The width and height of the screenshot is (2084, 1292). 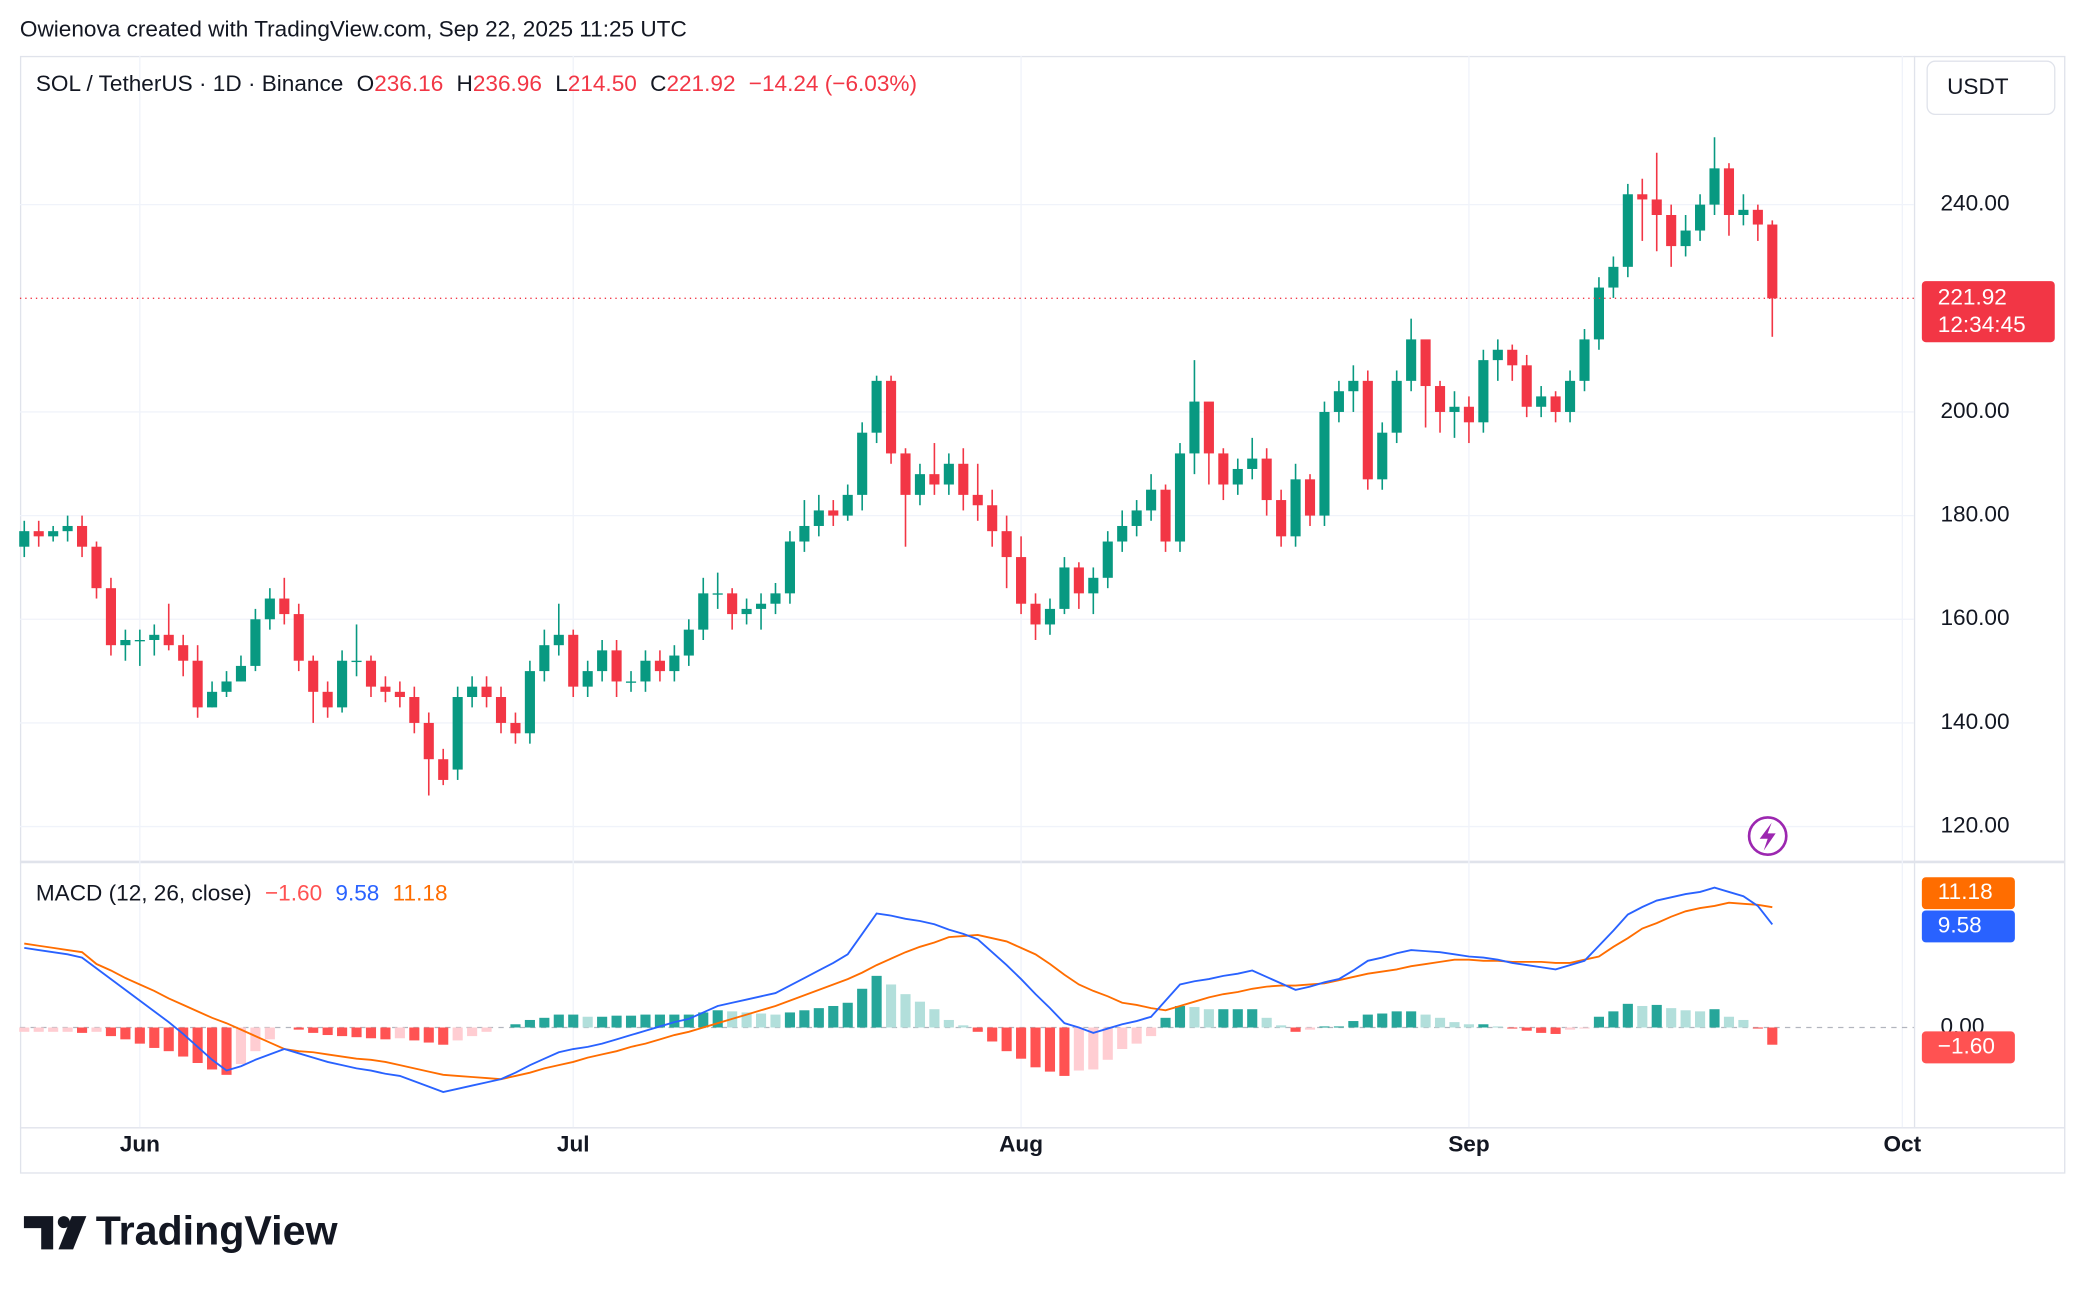 I want to click on brand-logo, so click(x=55, y=1233).